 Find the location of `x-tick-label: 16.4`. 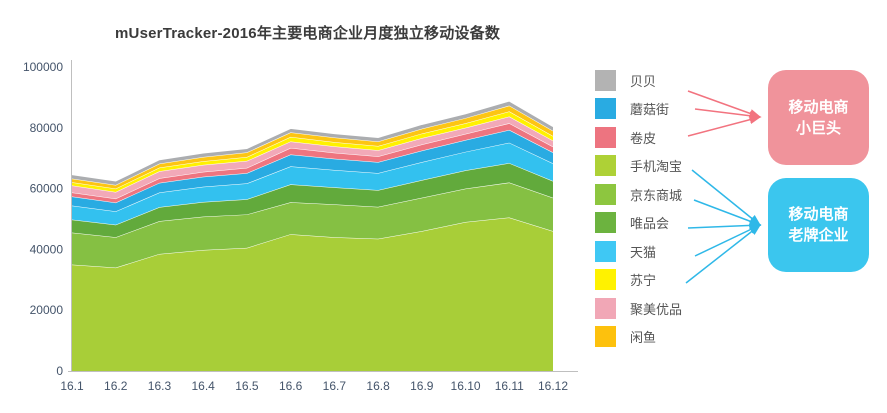

x-tick-label: 16.4 is located at coordinates (204, 386).